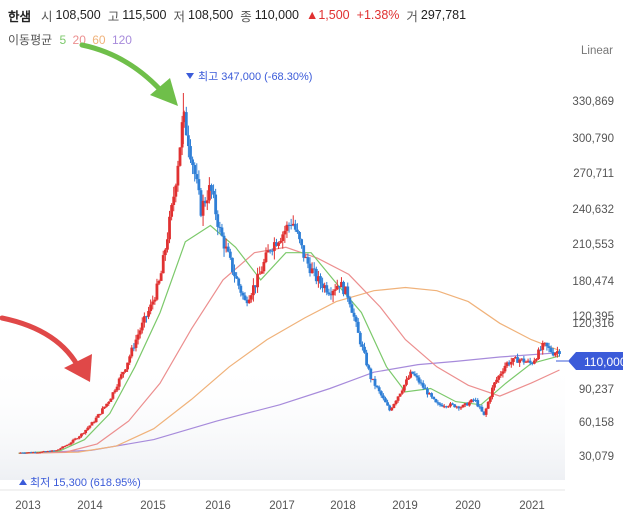  Describe the element at coordinates (593, 210) in the screenshot. I see `y-tick-label: 240,632` at that location.